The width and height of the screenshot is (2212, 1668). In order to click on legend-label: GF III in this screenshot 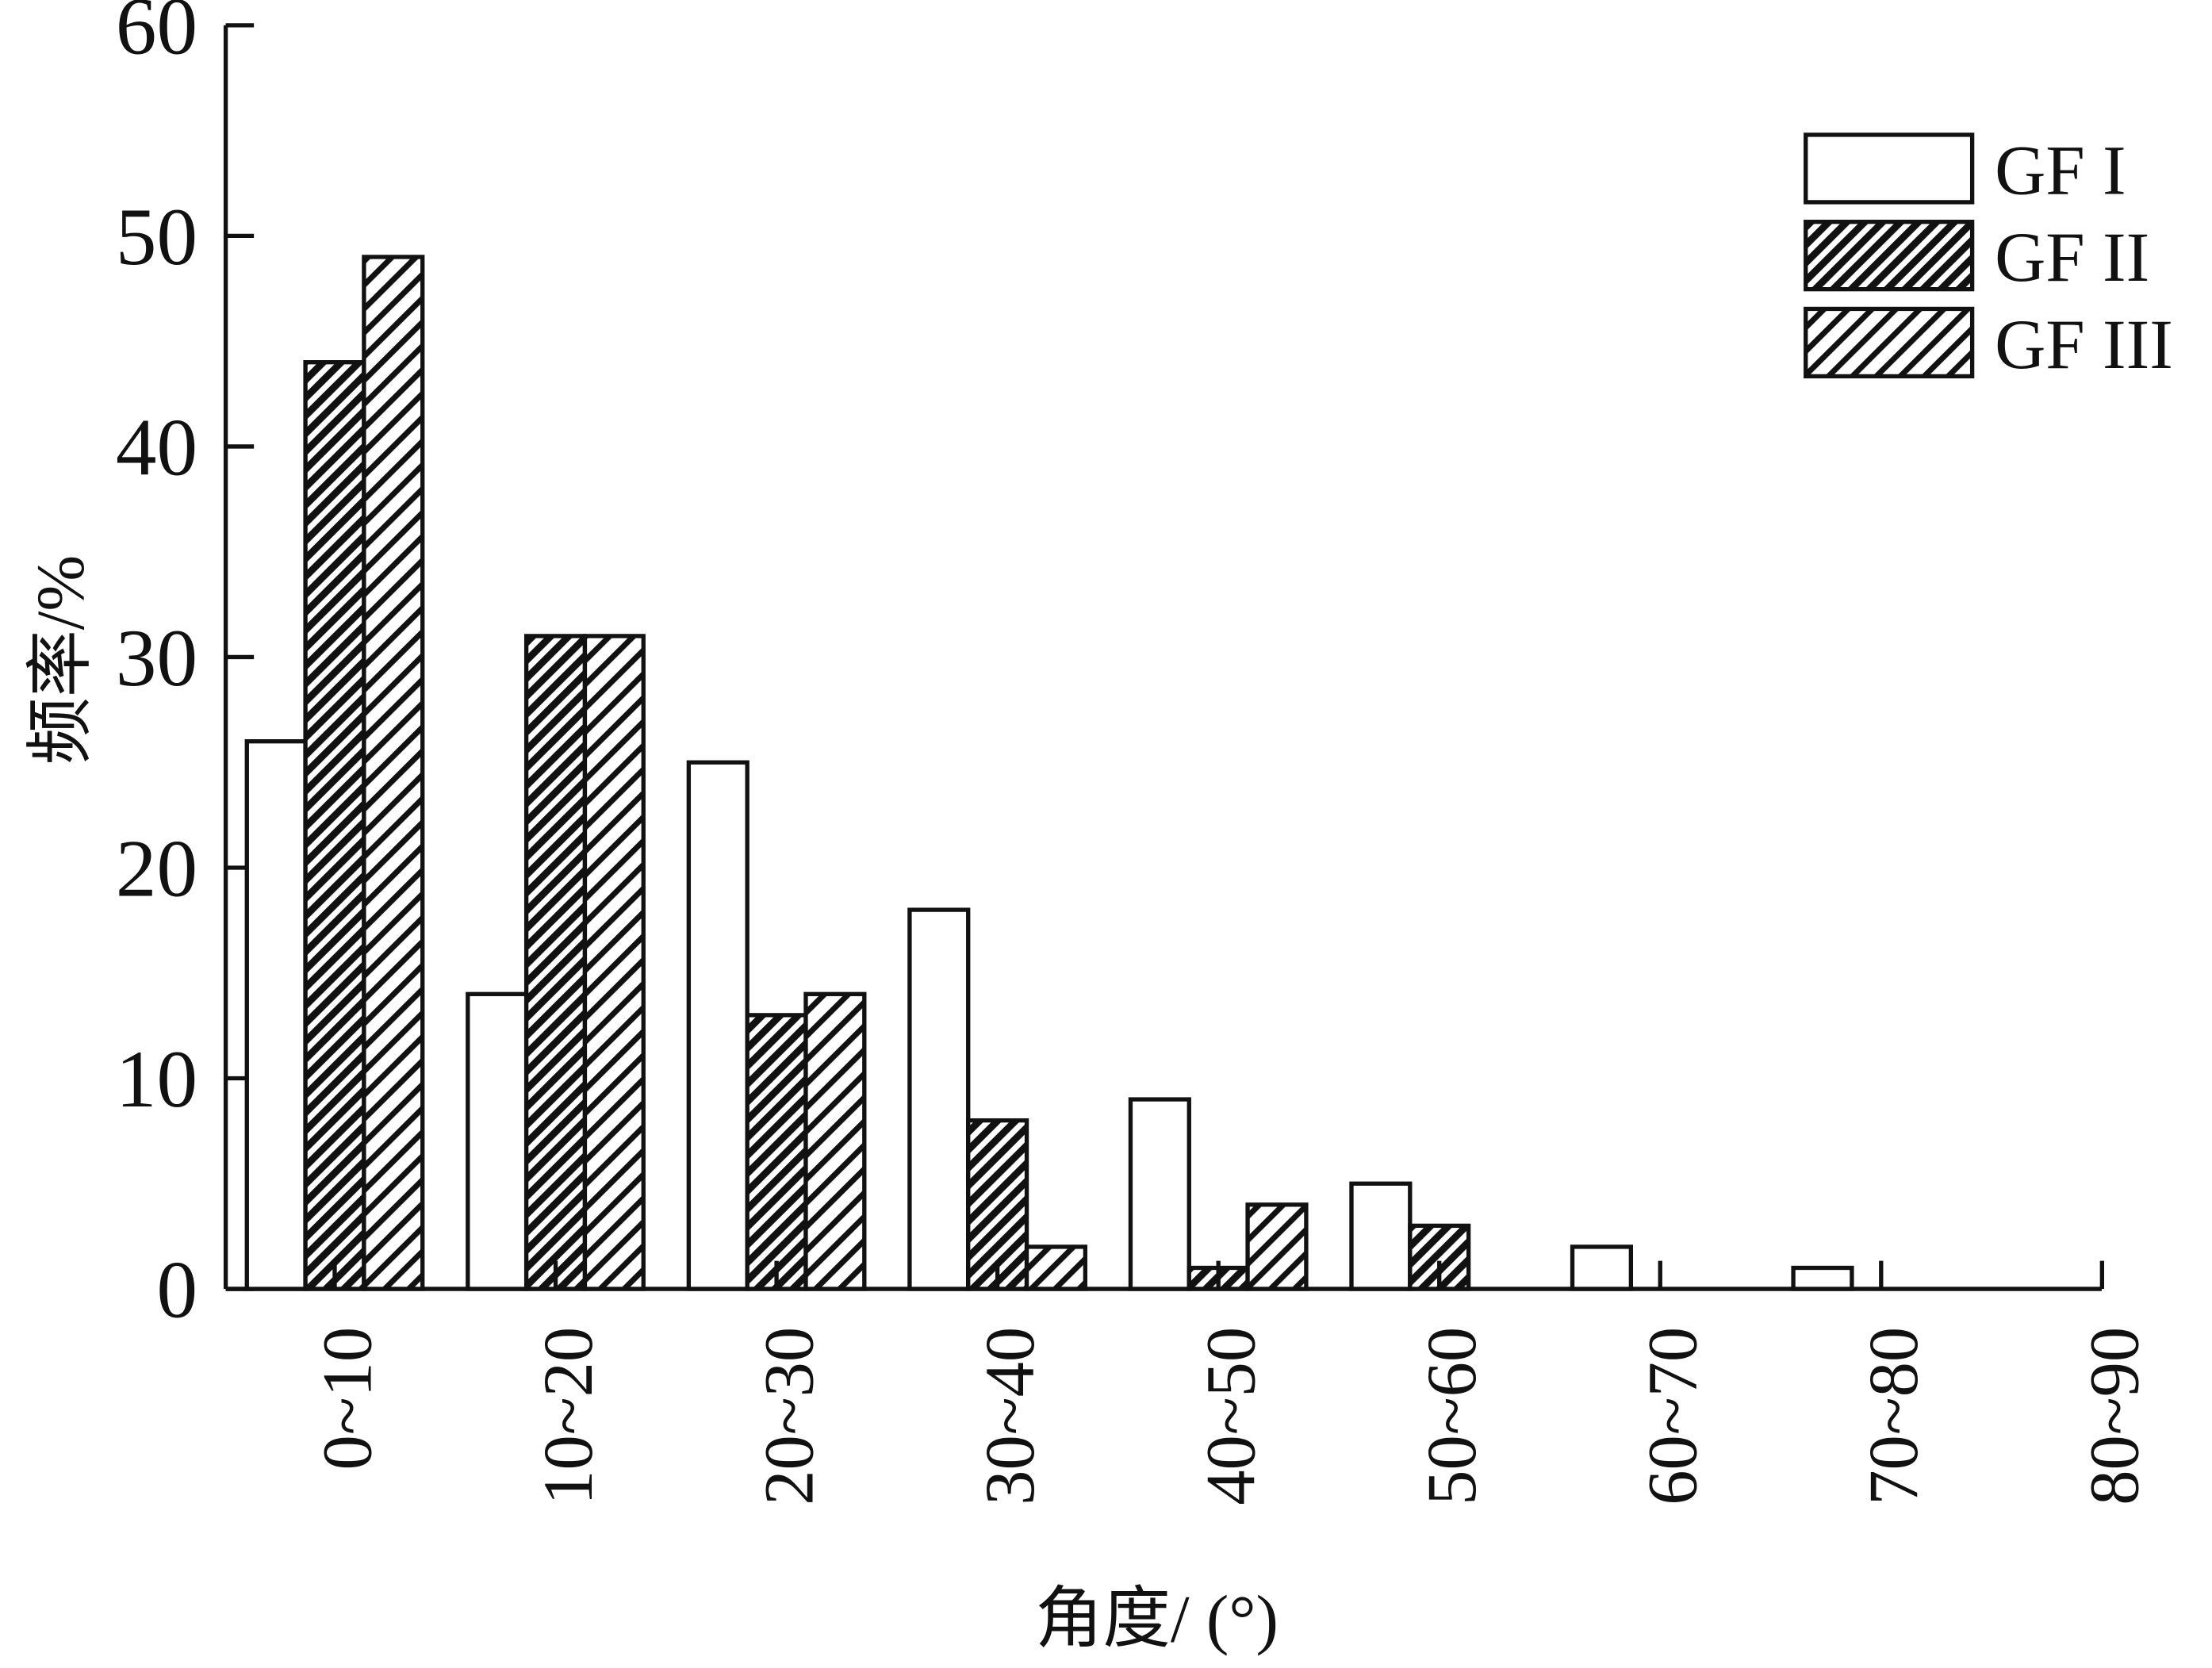, I will do `click(2084, 345)`.